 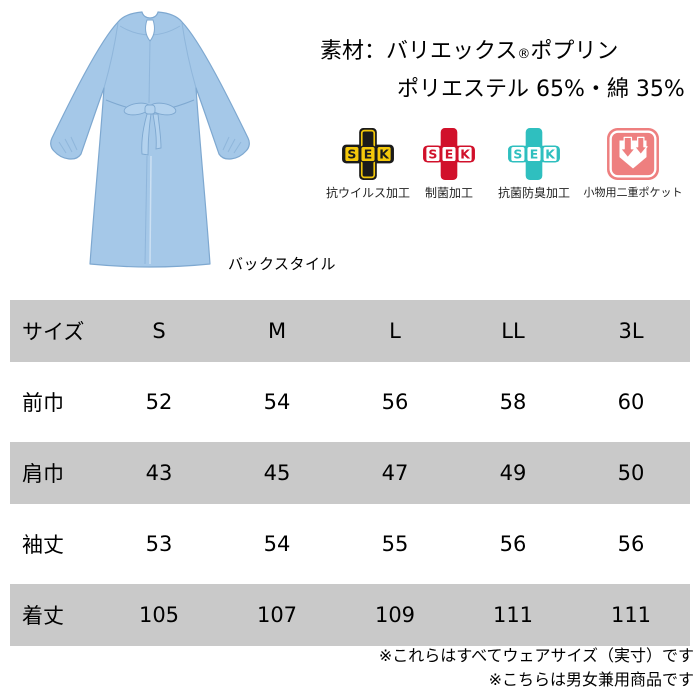 I want to click on size-col-m: M, so click(x=277, y=331).